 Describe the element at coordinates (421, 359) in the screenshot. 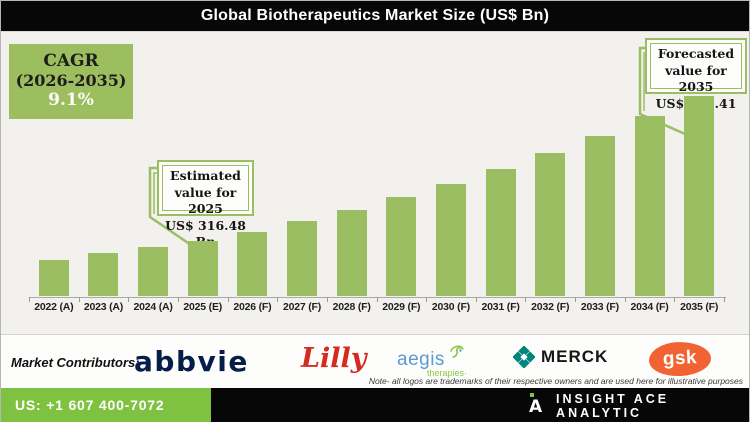

I see `aegis-wordmark: aegis` at that location.